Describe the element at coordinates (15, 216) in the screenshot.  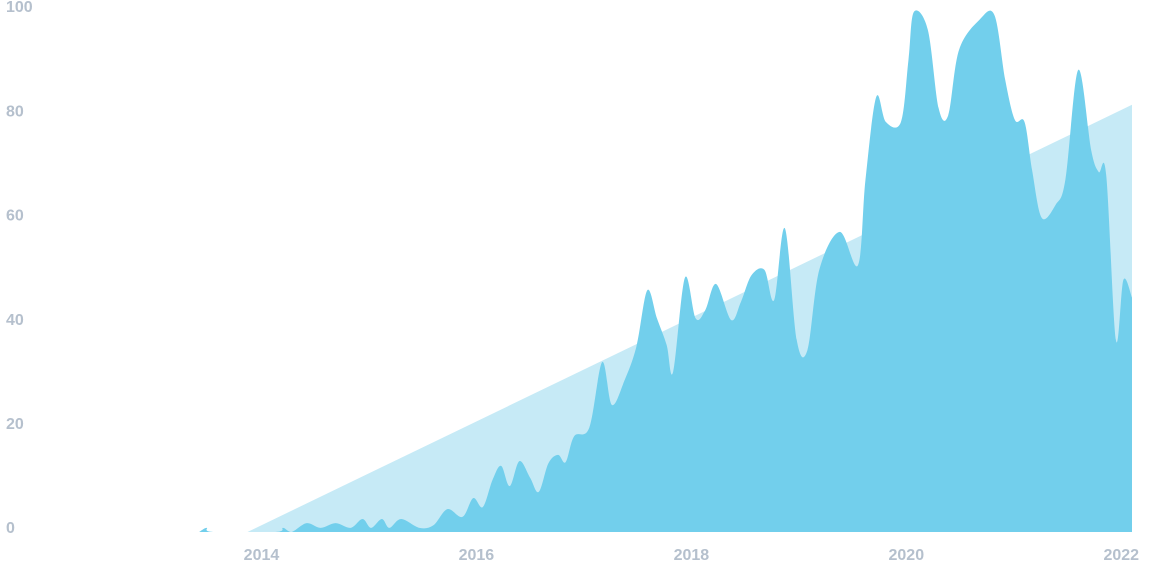
I see `y-tick-label: 60` at that location.